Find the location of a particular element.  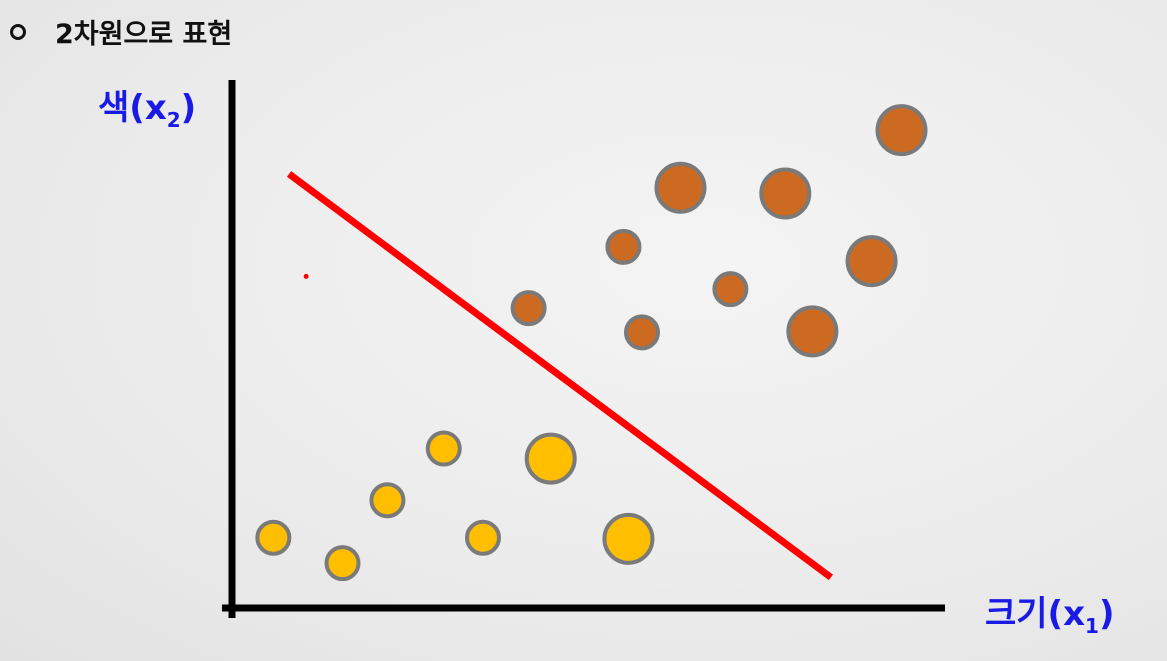

y-axis-label-text: 색(x is located at coordinates (132, 108).